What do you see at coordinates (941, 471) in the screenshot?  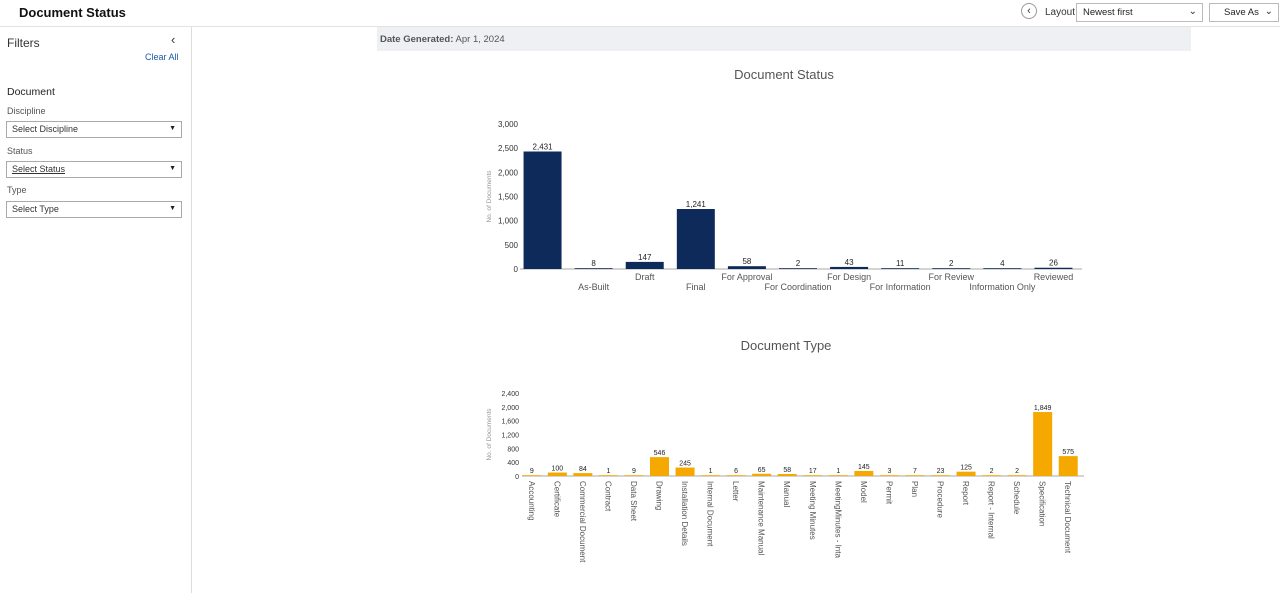 I see `data-label: 23` at bounding box center [941, 471].